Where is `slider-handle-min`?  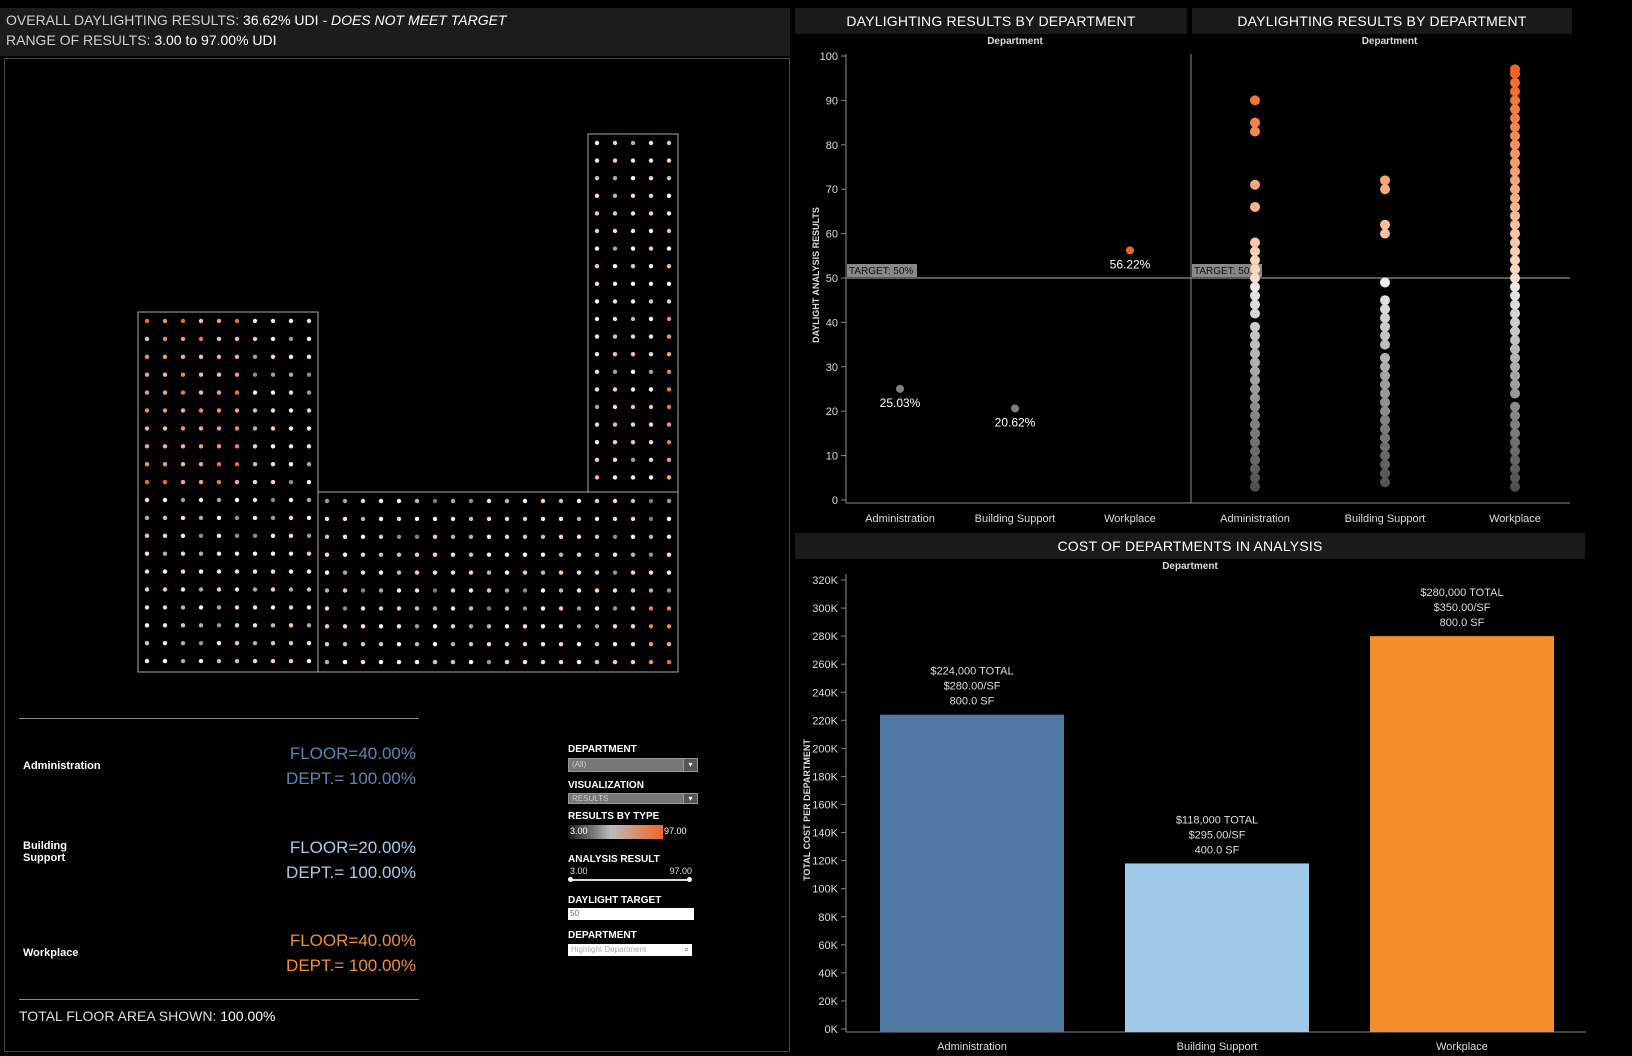 slider-handle-min is located at coordinates (570, 879).